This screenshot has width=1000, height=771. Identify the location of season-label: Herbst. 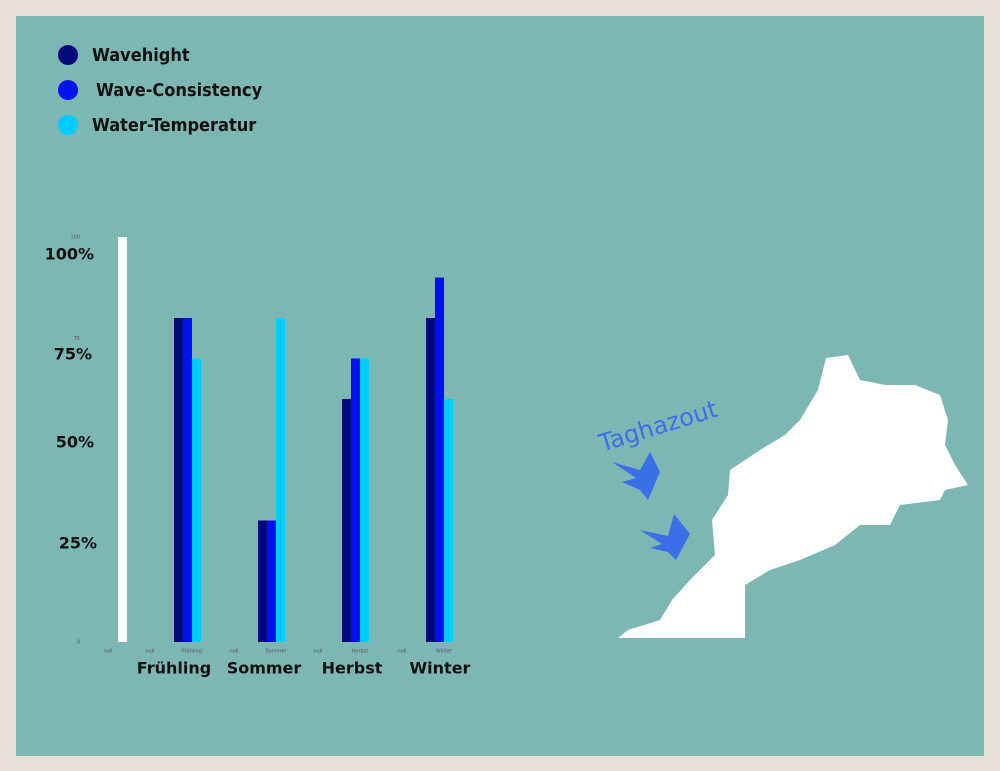
(352, 668).